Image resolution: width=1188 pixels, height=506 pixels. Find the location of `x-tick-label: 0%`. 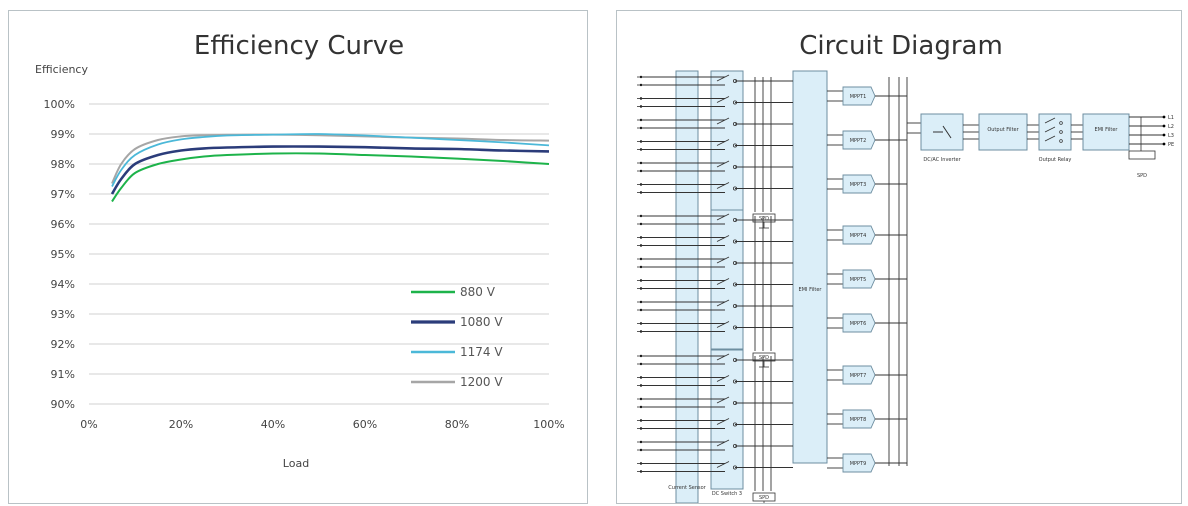

x-tick-label: 0% is located at coordinates (88, 424).